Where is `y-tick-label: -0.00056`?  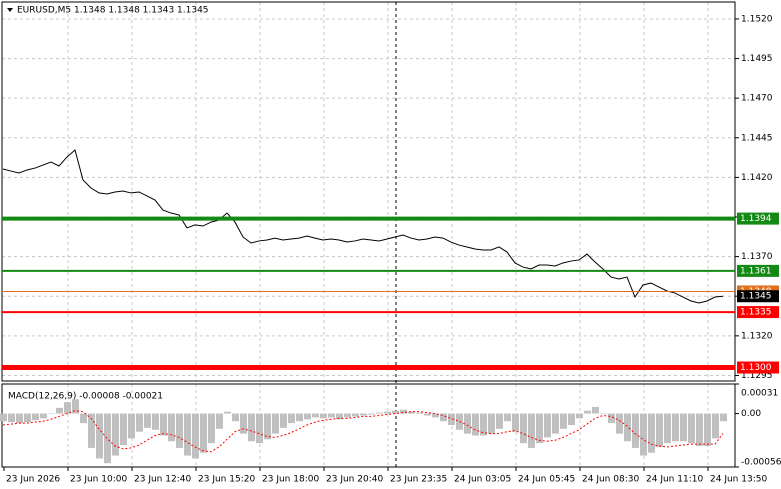 y-tick-label: -0.00056 is located at coordinates (761, 463).